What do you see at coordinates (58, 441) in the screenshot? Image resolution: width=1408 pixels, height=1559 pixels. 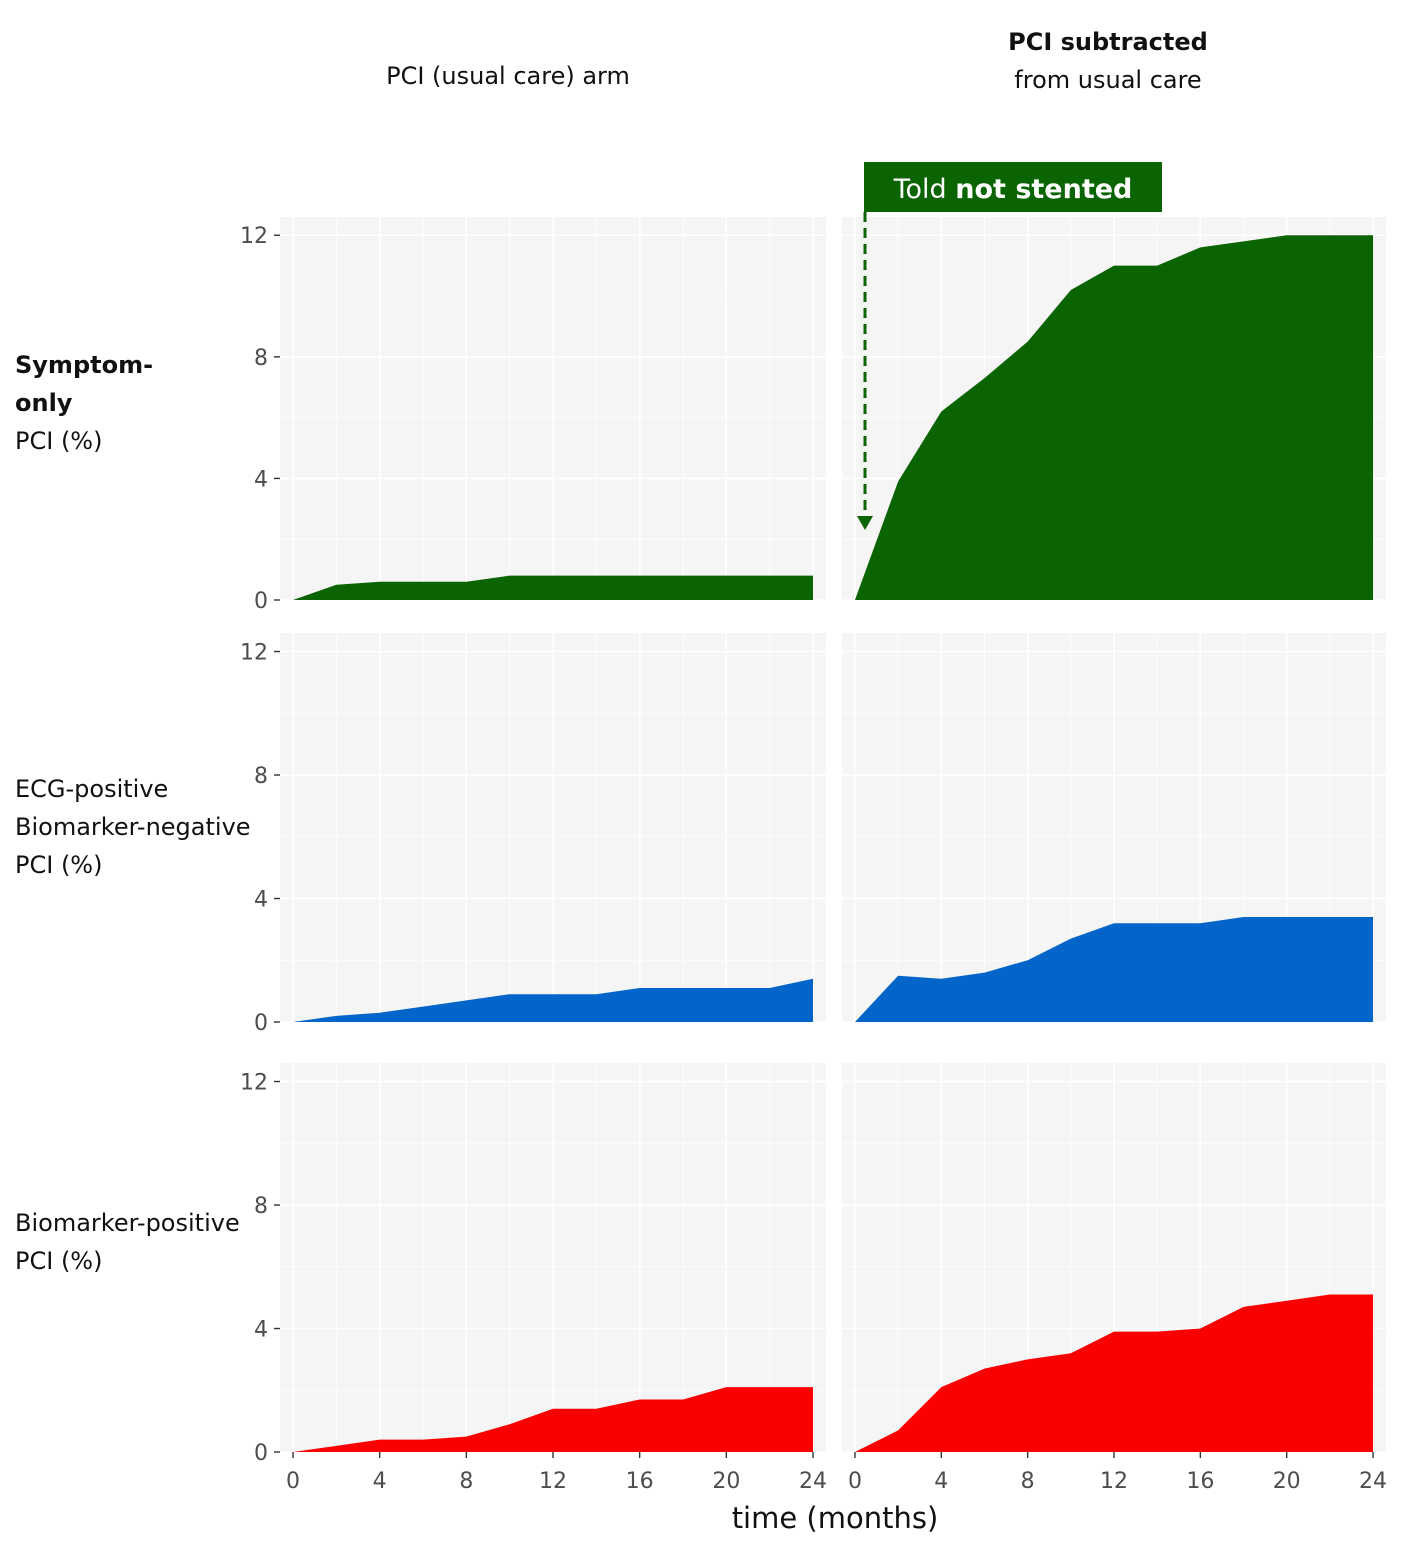 I see `row-label-symptom-line-3: PCI (%)` at bounding box center [58, 441].